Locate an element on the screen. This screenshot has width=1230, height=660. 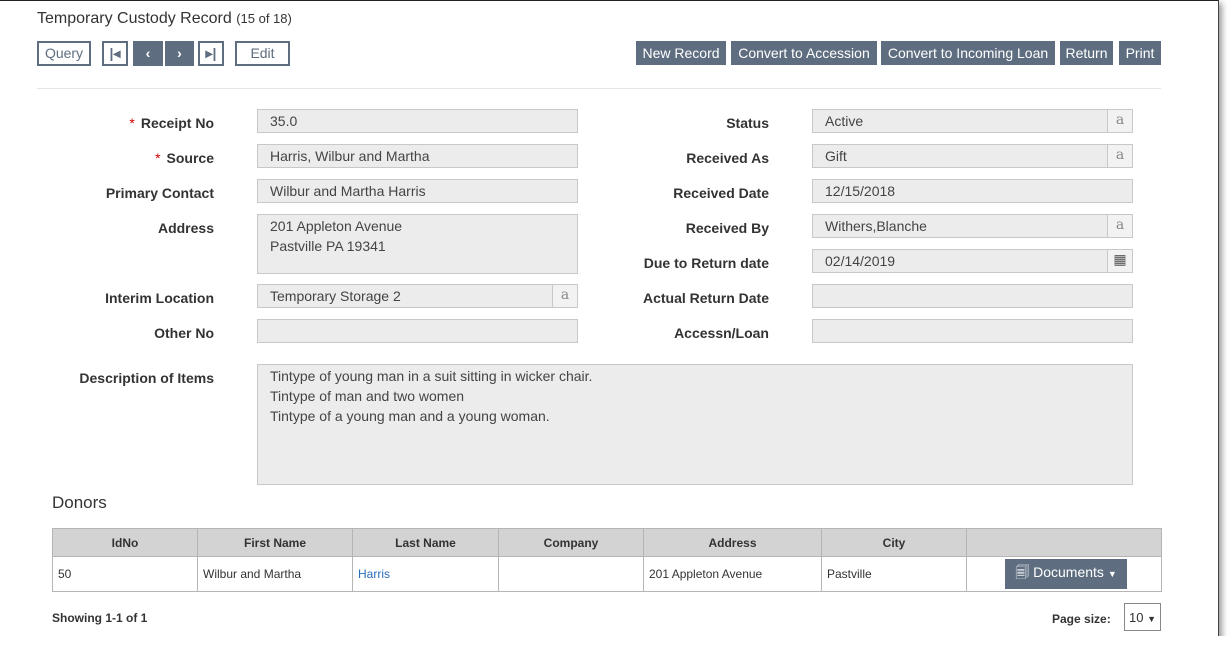
divider is located at coordinates (599, 88).